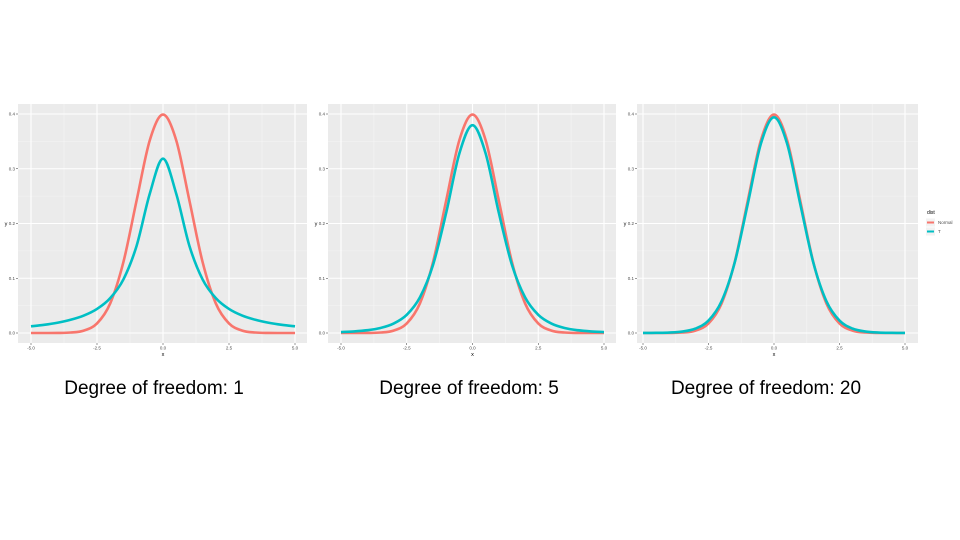 Image resolution: width=960 pixels, height=540 pixels. Describe the element at coordinates (766, 388) in the screenshot. I see `caption-df20: Degree of freedom: 20` at that location.